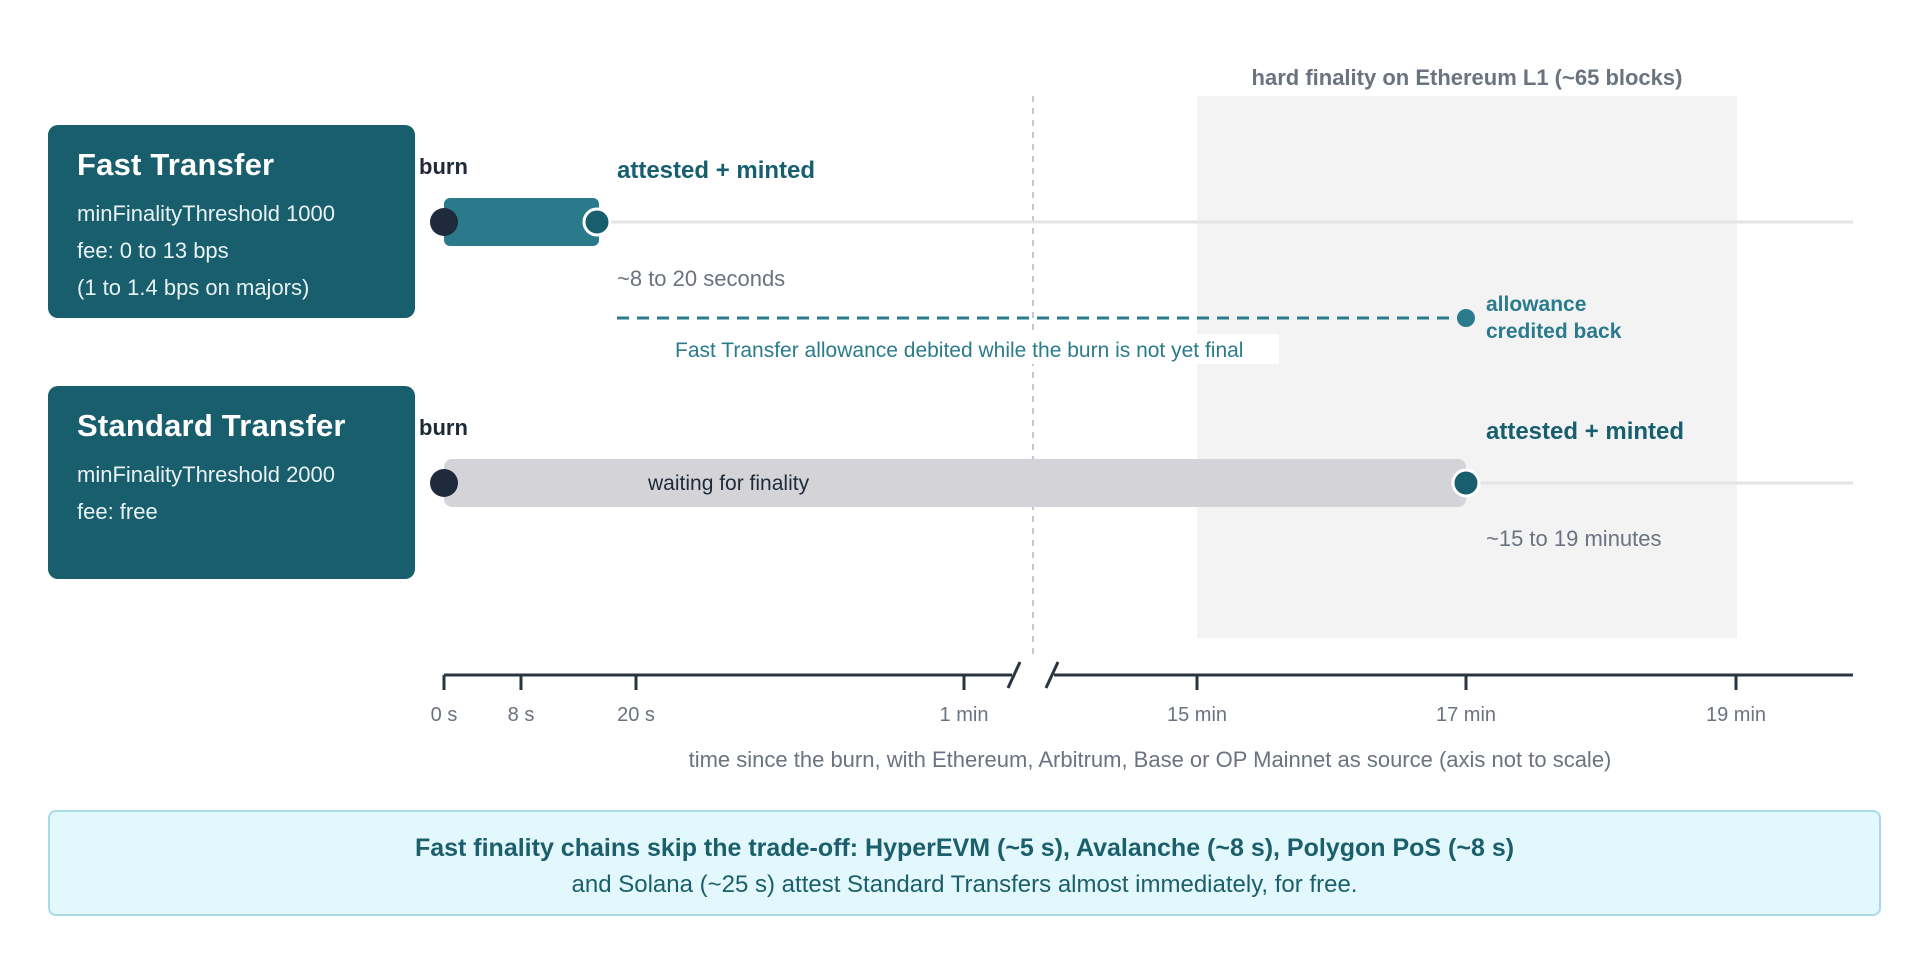 The image size is (1920, 960). Describe the element at coordinates (153, 250) in the screenshot. I see `fast-fee-line: fee: 0 to 13 bps` at that location.